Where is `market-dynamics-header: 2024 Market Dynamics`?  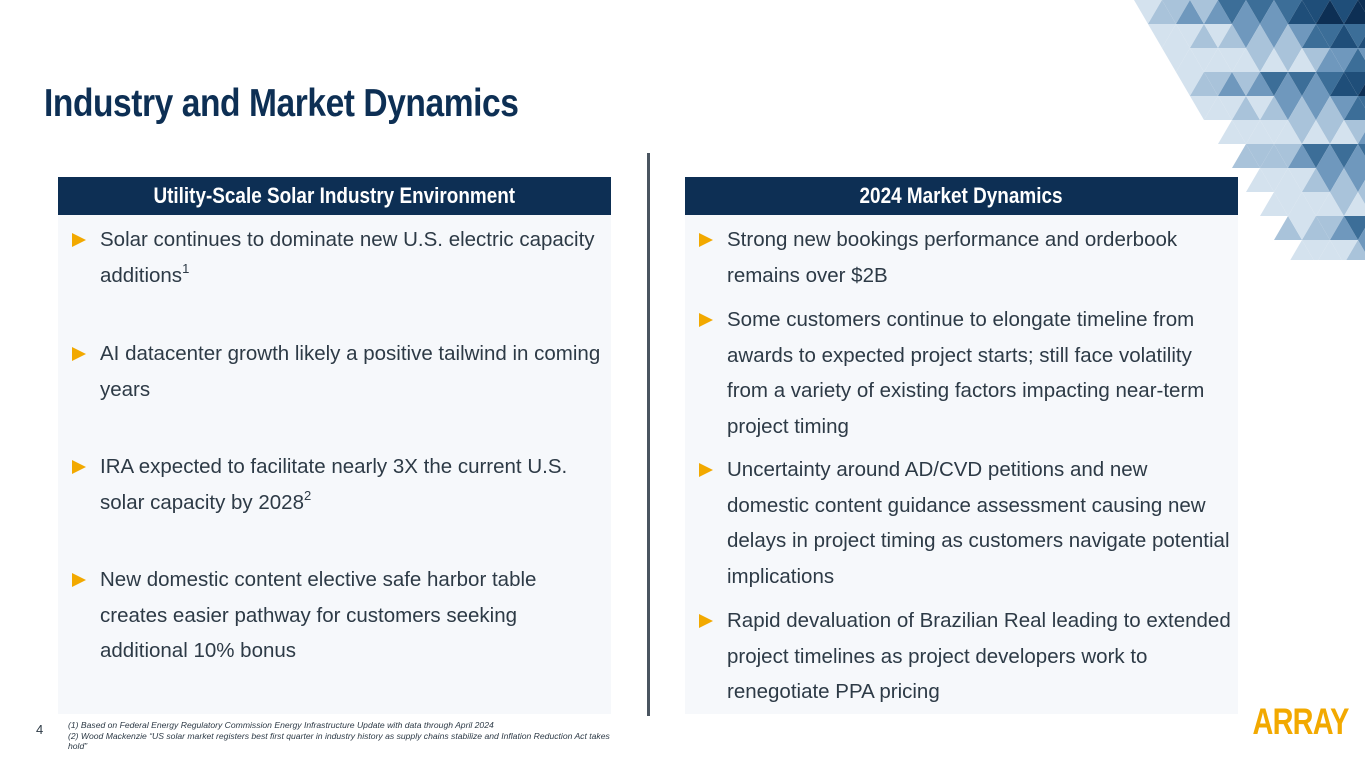 market-dynamics-header: 2024 Market Dynamics is located at coordinates (961, 196).